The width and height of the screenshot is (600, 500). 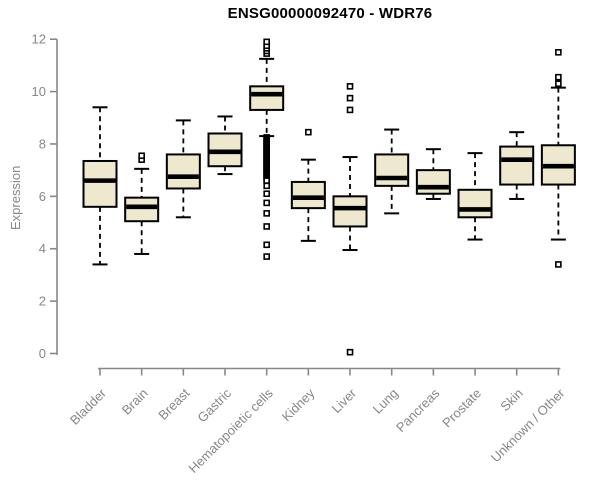 What do you see at coordinates (267, 98) in the screenshot?
I see `box-hematopoietic-cells` at bounding box center [267, 98].